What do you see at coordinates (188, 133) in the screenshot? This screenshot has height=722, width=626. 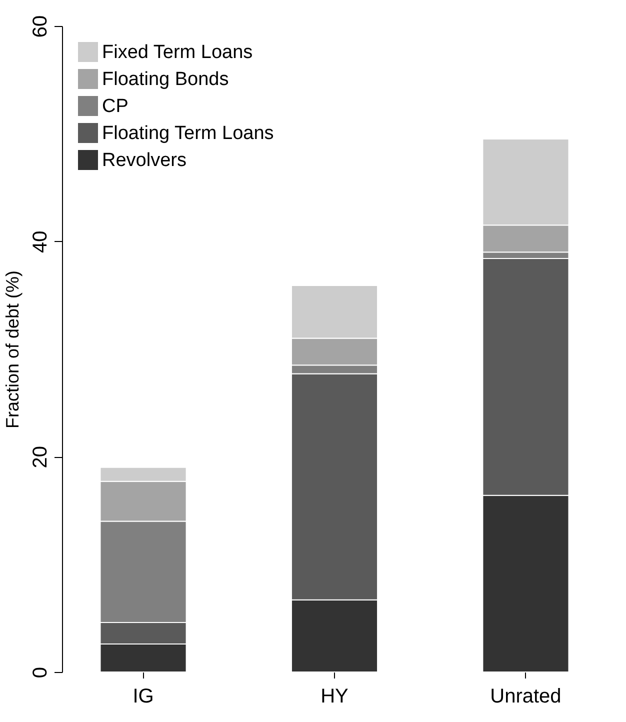 I see `legend-label: Floating Term Loans` at bounding box center [188, 133].